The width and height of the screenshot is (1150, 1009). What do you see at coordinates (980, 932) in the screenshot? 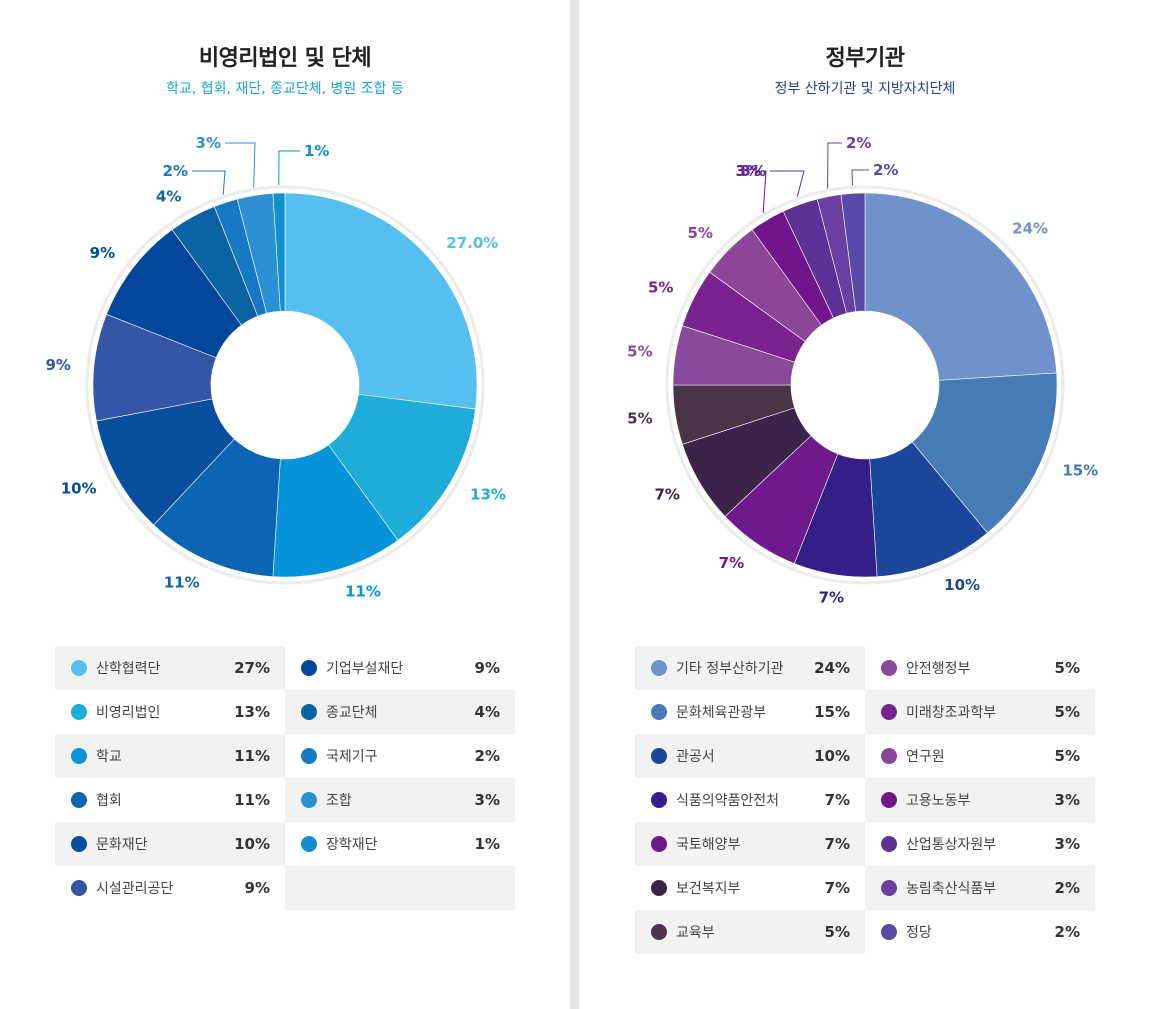
I see `legend-item: 정당 2%` at bounding box center [980, 932].